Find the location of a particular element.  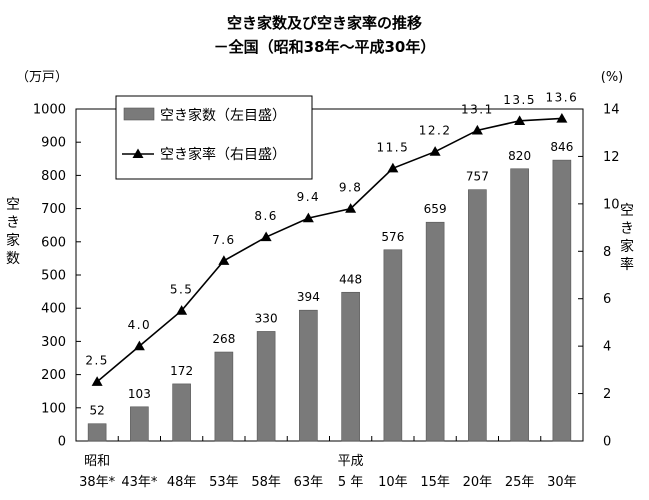

bar-value-label: 394 is located at coordinates (308, 297).